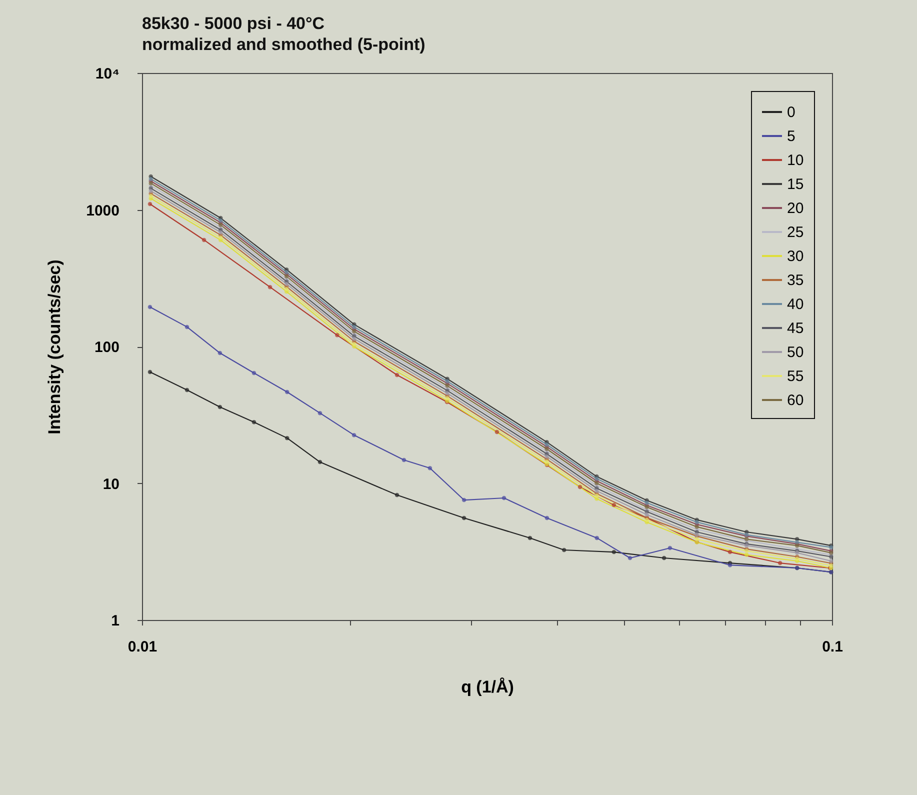 Image resolution: width=917 pixels, height=795 pixels. Describe the element at coordinates (487, 687) in the screenshot. I see `x-axis-title: q (1/Å)` at that location.